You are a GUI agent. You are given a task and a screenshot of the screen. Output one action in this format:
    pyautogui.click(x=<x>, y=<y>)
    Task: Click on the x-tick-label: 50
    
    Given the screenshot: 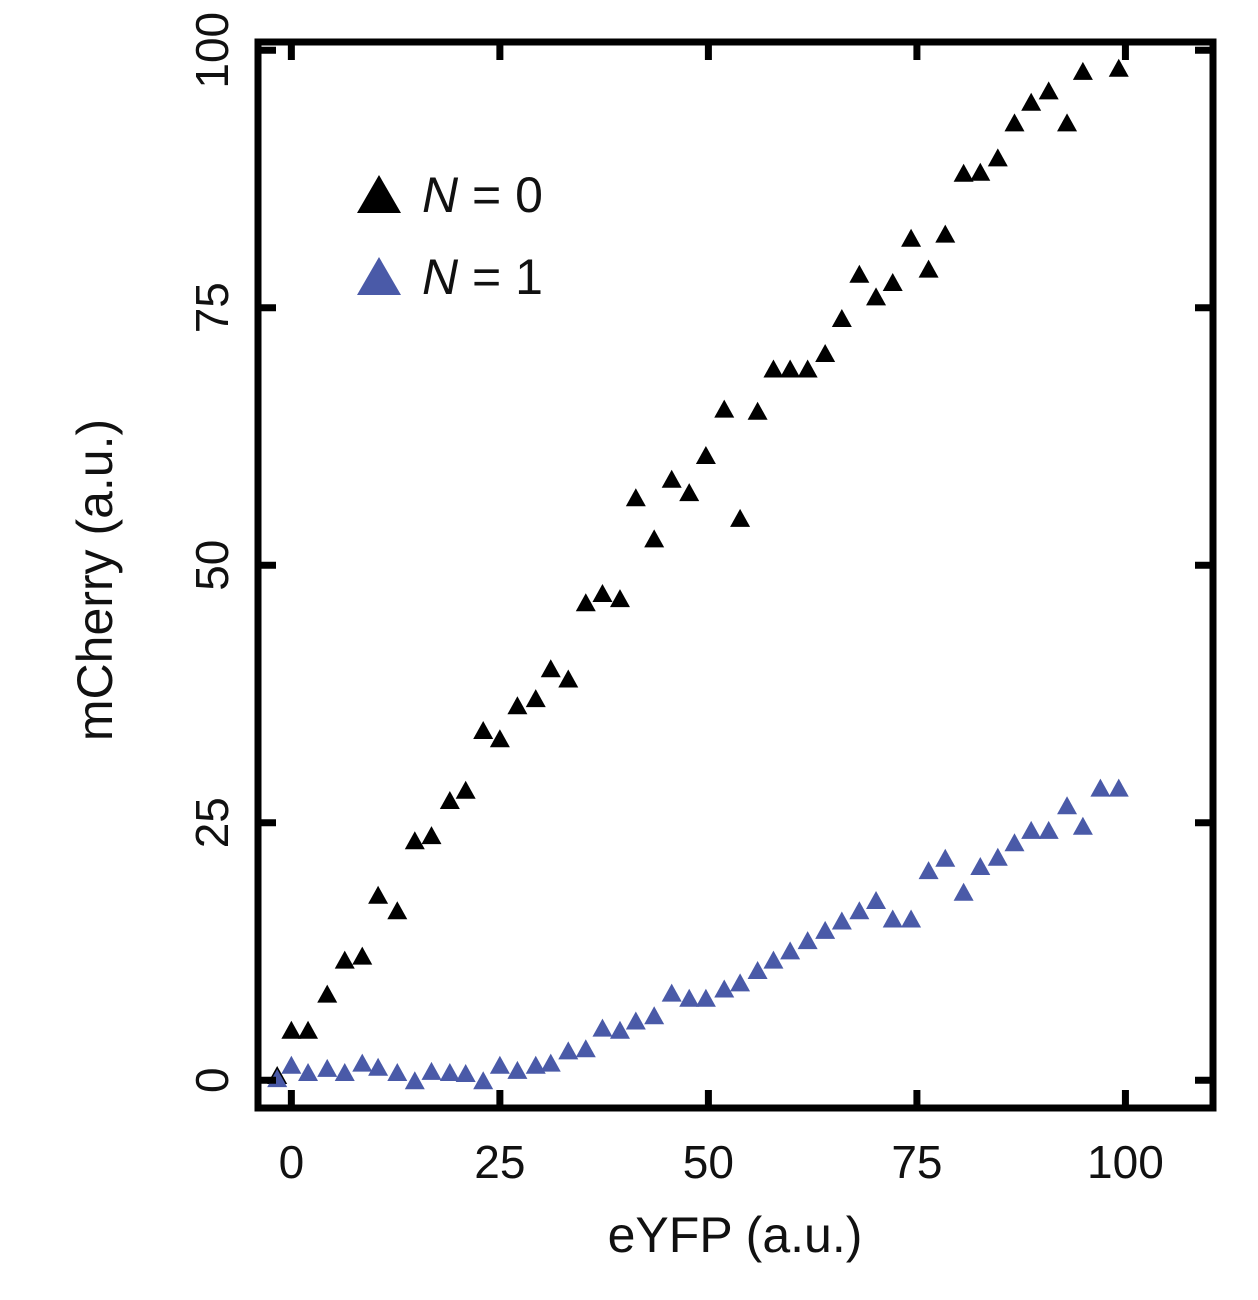 What is the action you would take?
    pyautogui.click(x=708, y=1162)
    